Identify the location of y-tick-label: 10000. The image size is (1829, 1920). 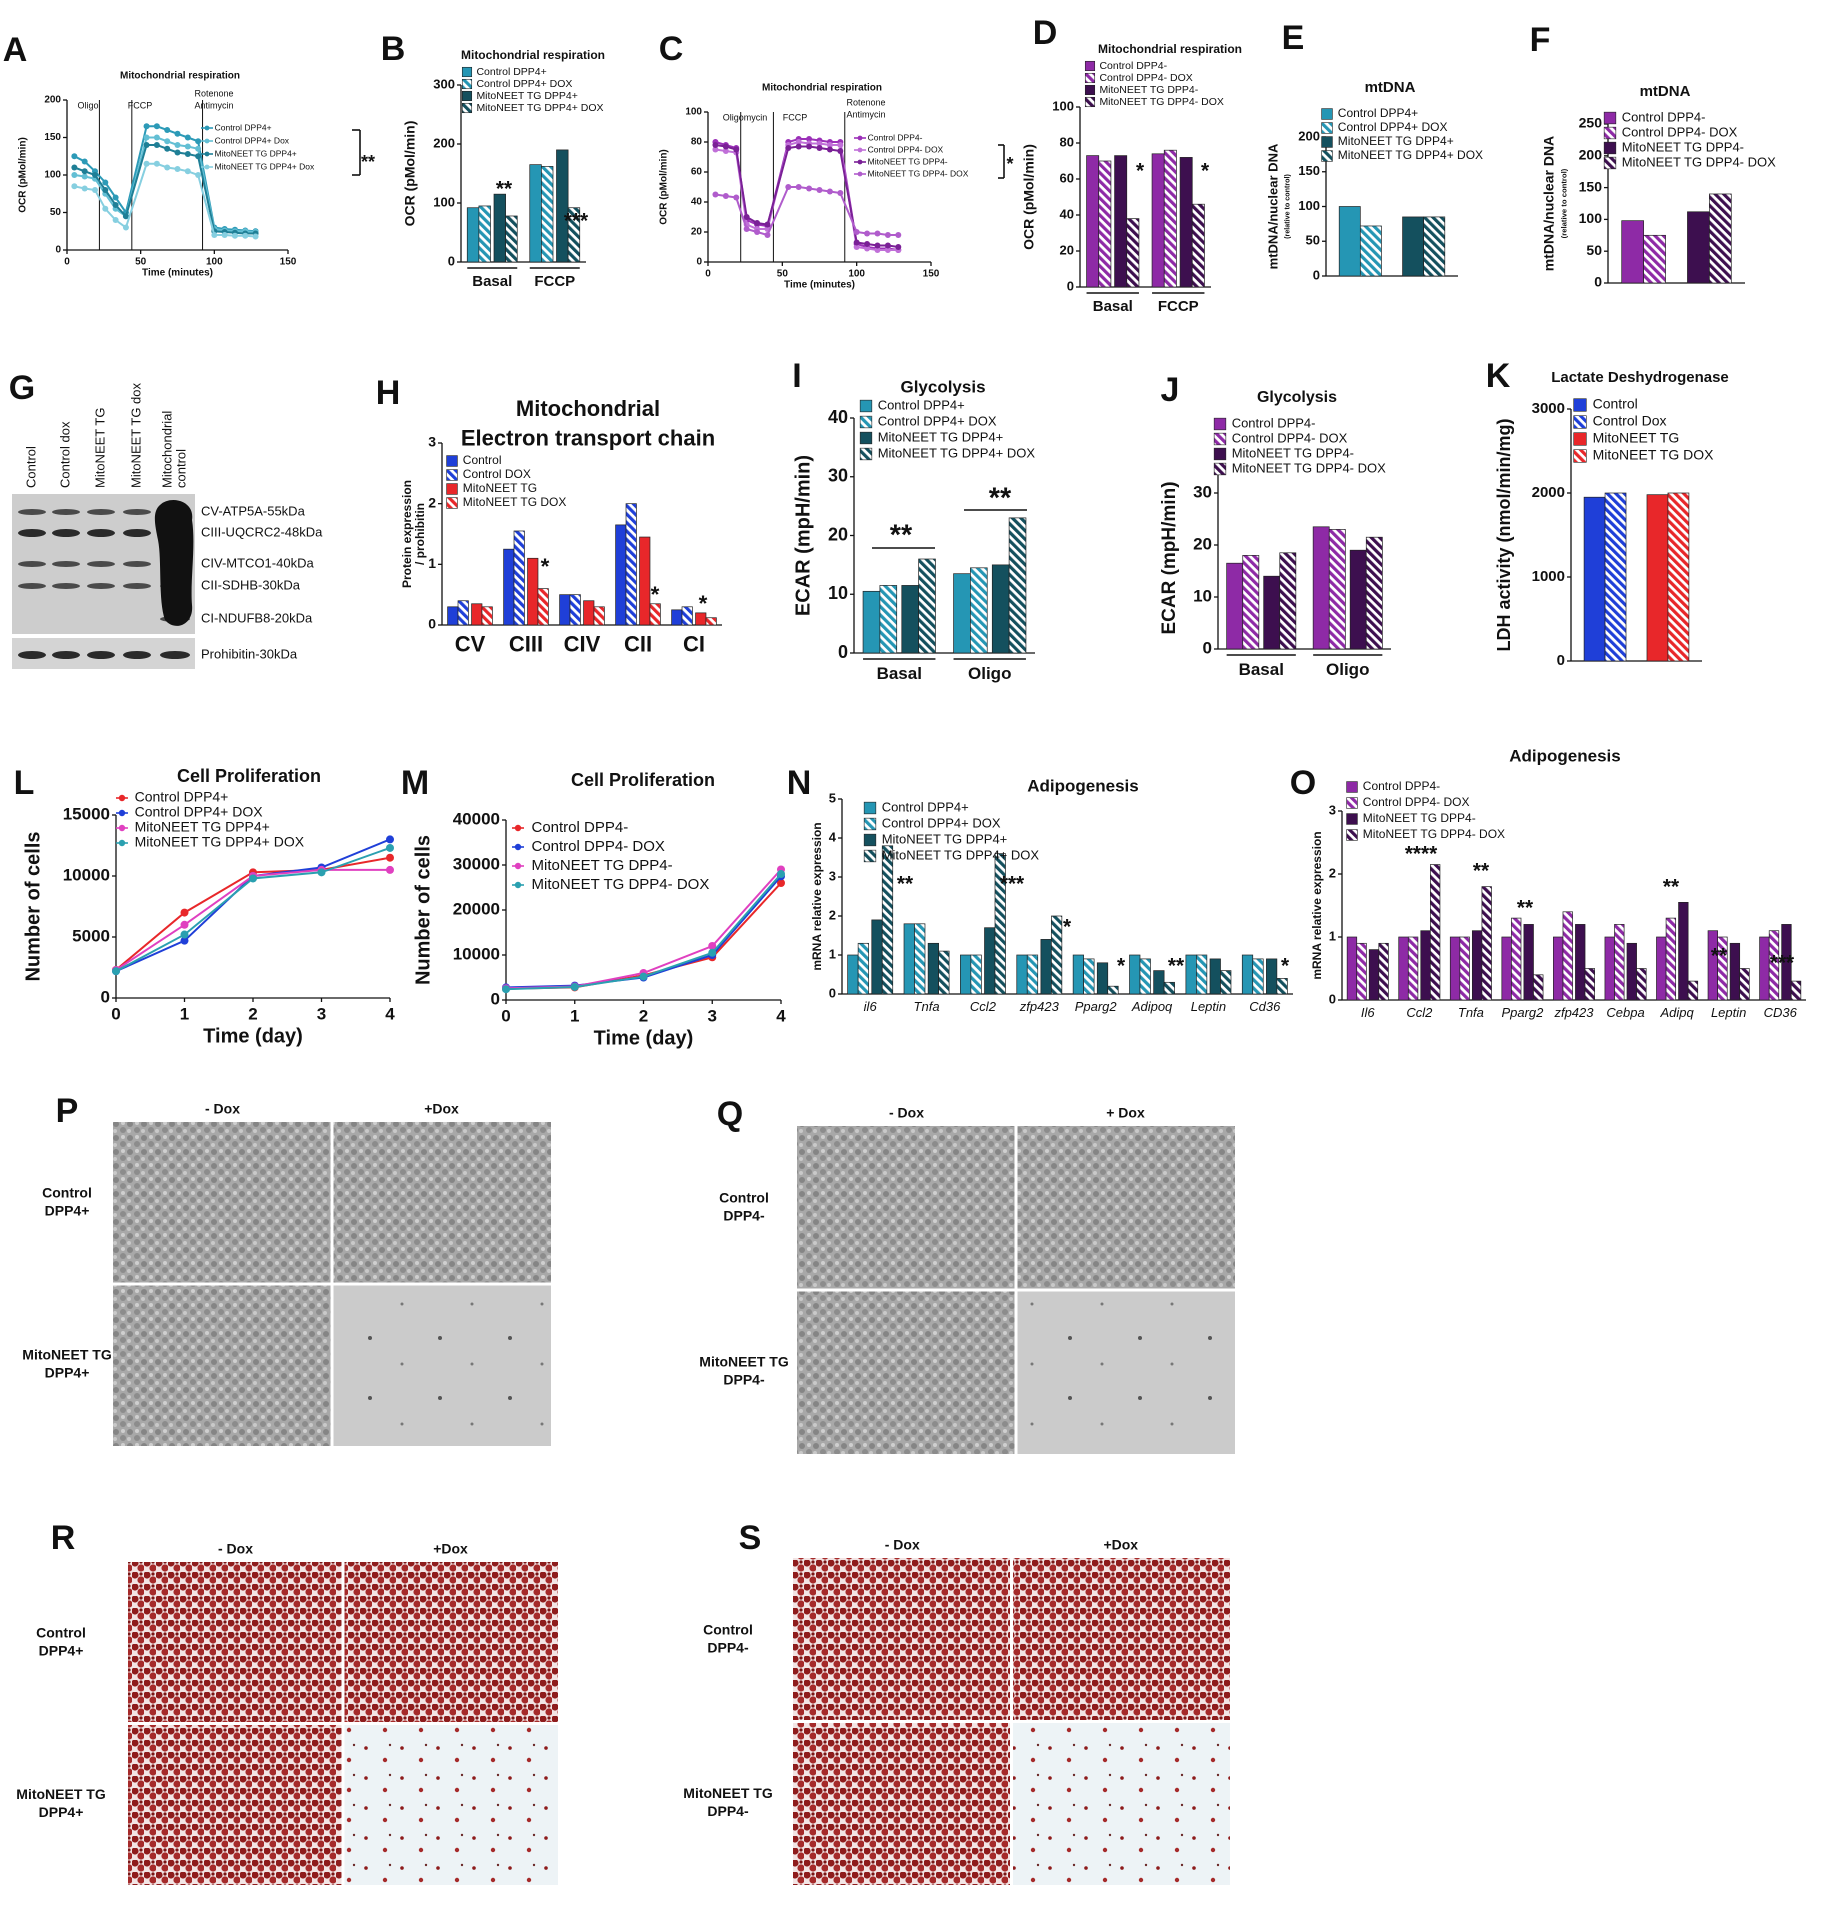
(476, 953).